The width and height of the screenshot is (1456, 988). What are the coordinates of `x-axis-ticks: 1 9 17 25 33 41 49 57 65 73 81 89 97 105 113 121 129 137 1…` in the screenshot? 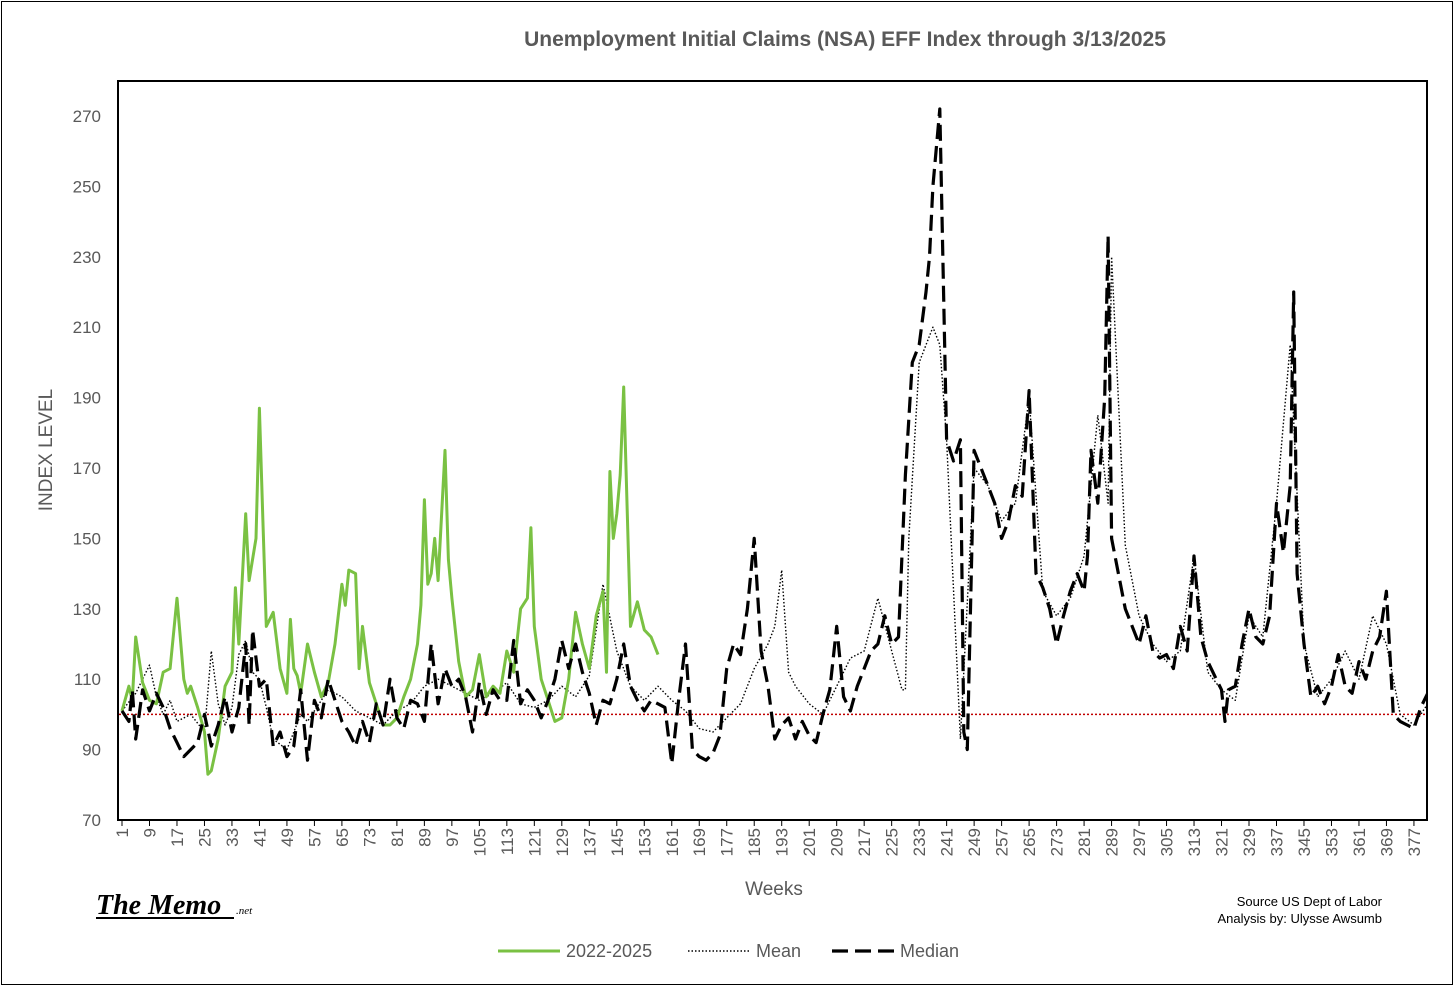 It's located at (768, 838).